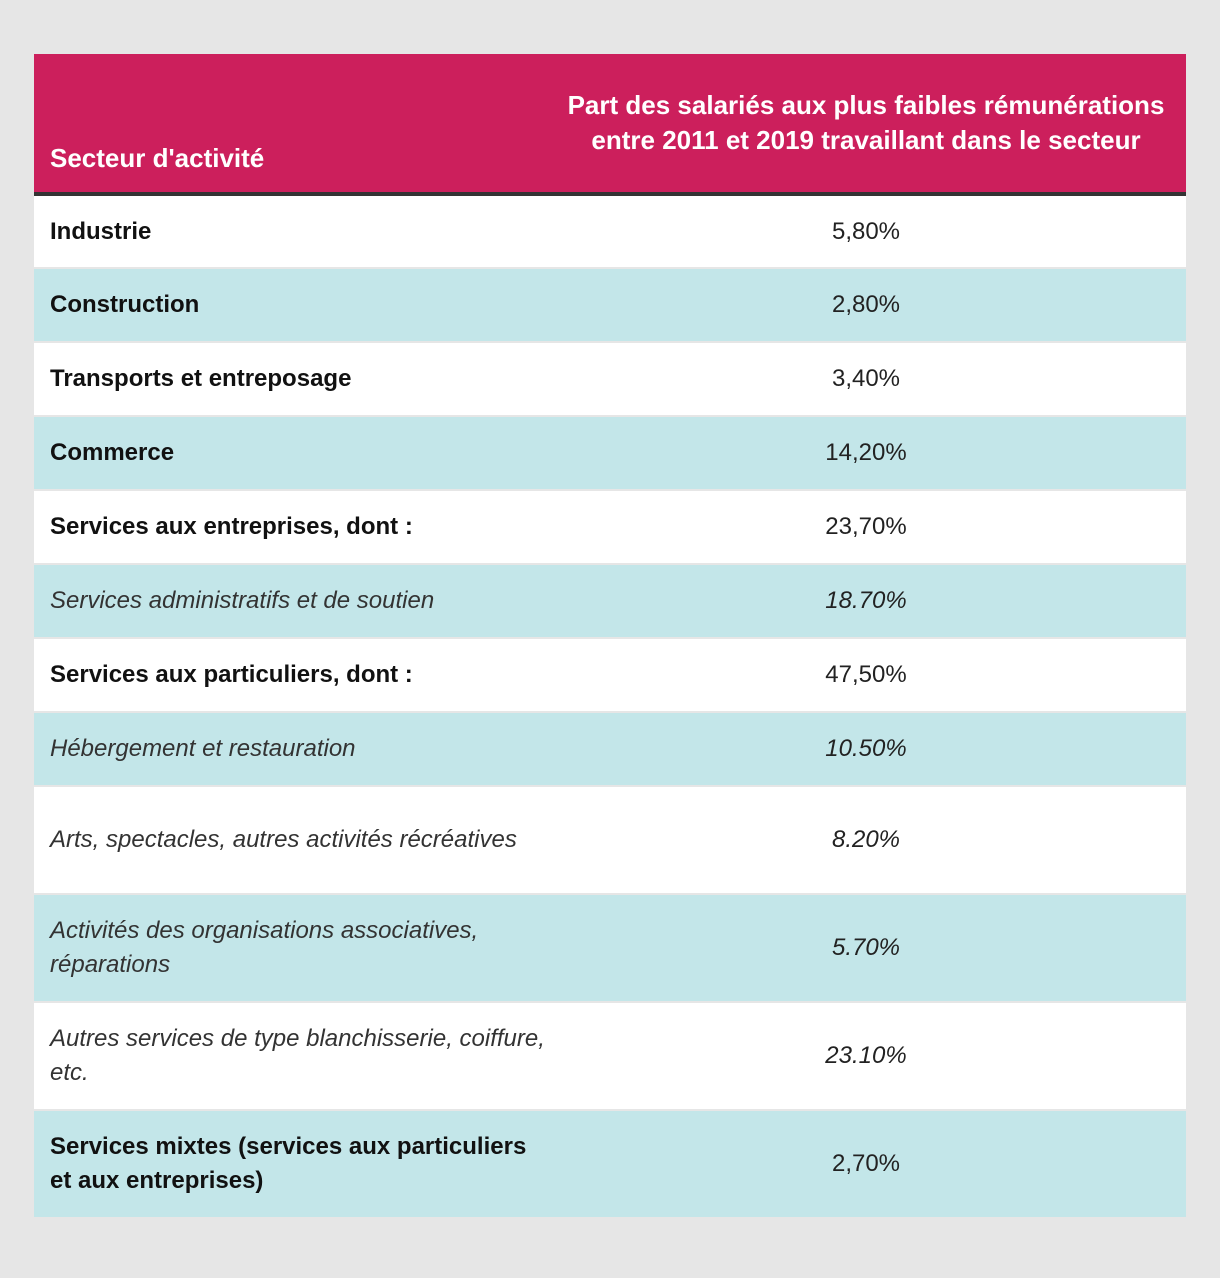  What do you see at coordinates (866, 231) in the screenshot?
I see `value-cell: 5,80%` at bounding box center [866, 231].